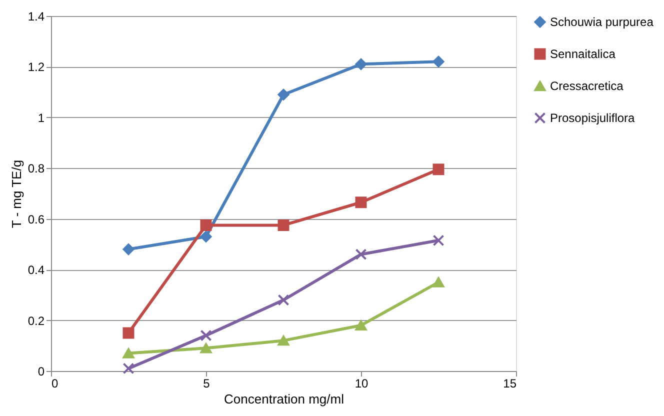 The width and height of the screenshot is (664, 416). Describe the element at coordinates (16, 194) in the screenshot. I see `y-axis-title: T - mg TE/g` at that location.